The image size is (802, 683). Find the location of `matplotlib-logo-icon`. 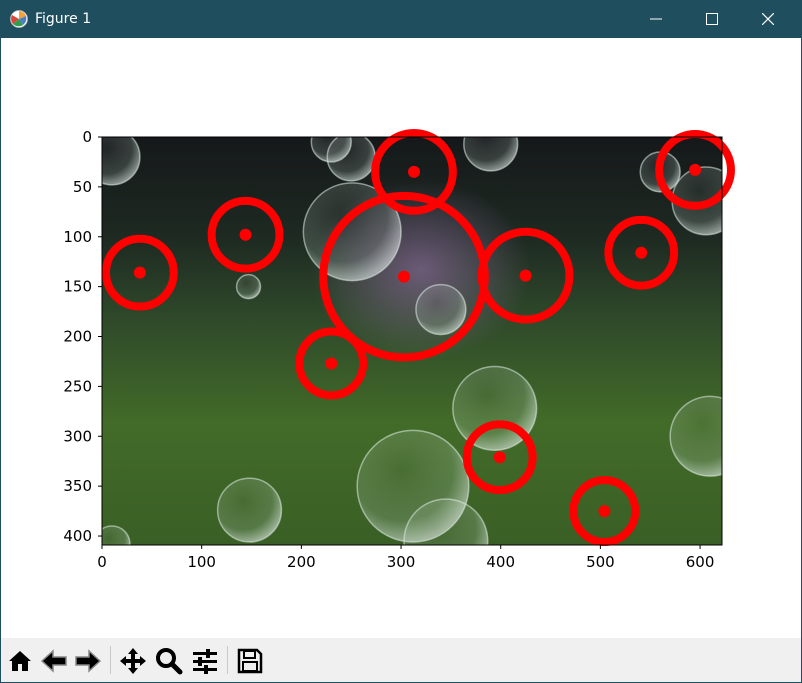

matplotlib-logo-icon is located at coordinates (19, 19).